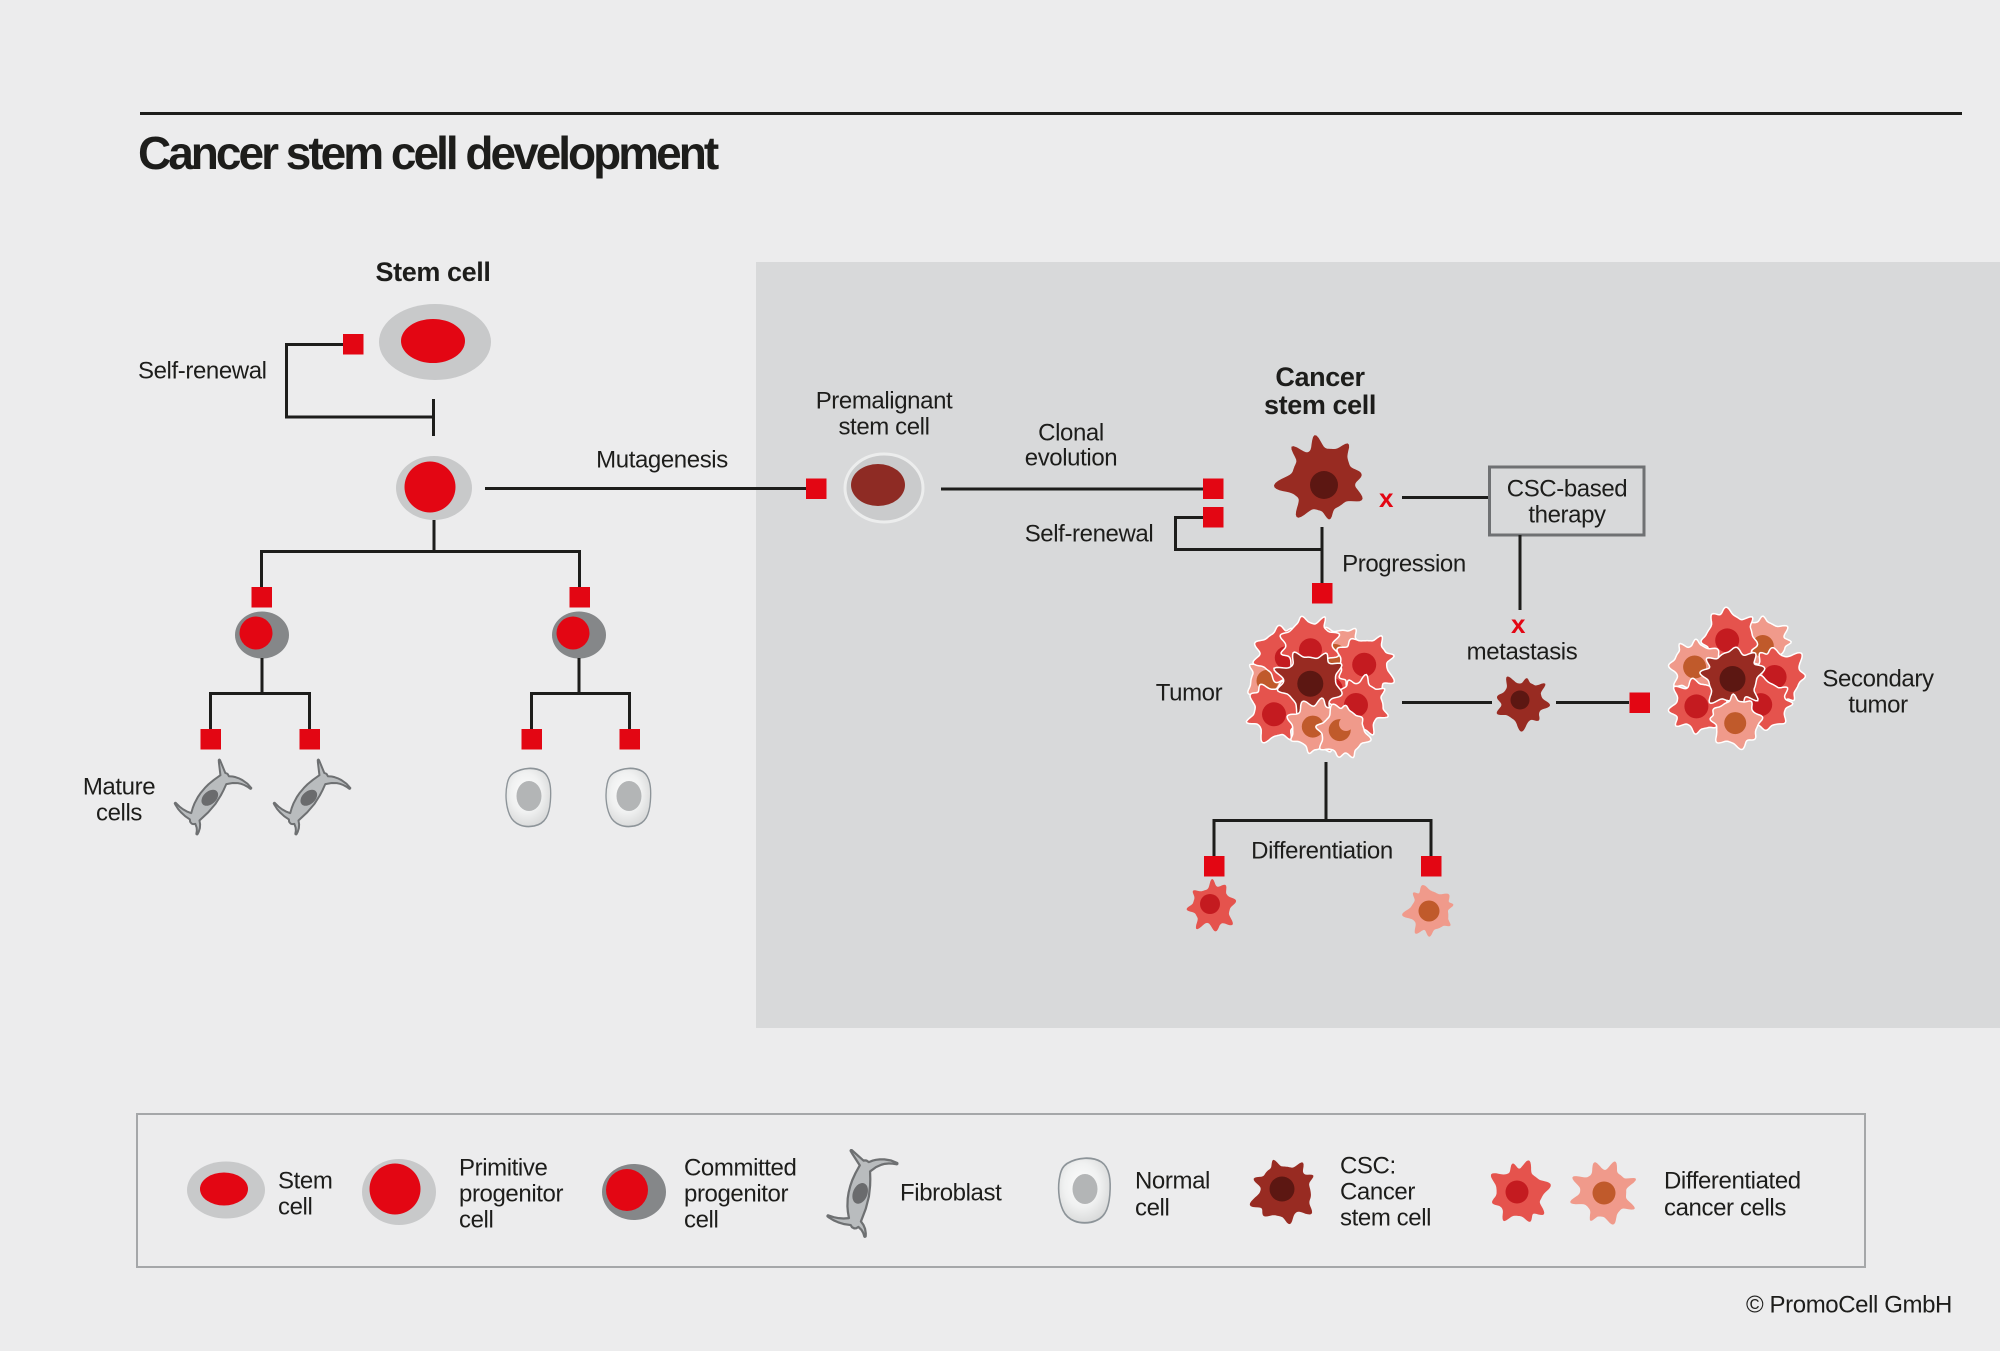 This screenshot has height=1351, width=2000. Describe the element at coordinates (951, 1193) in the screenshot. I see `svg-text: Fibroblast` at that location.